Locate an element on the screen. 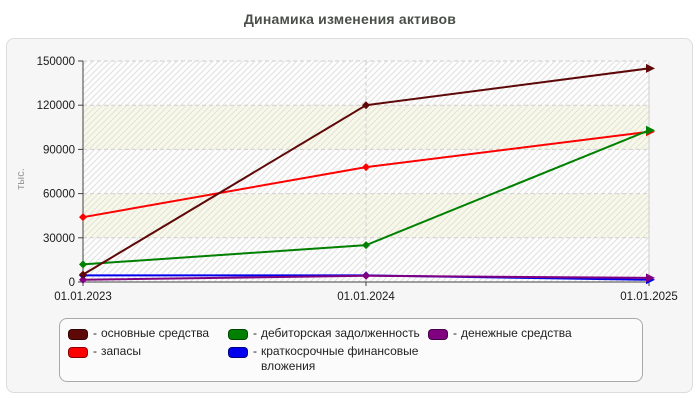  legend-item-cash: - денежные средства is located at coordinates (531, 333).